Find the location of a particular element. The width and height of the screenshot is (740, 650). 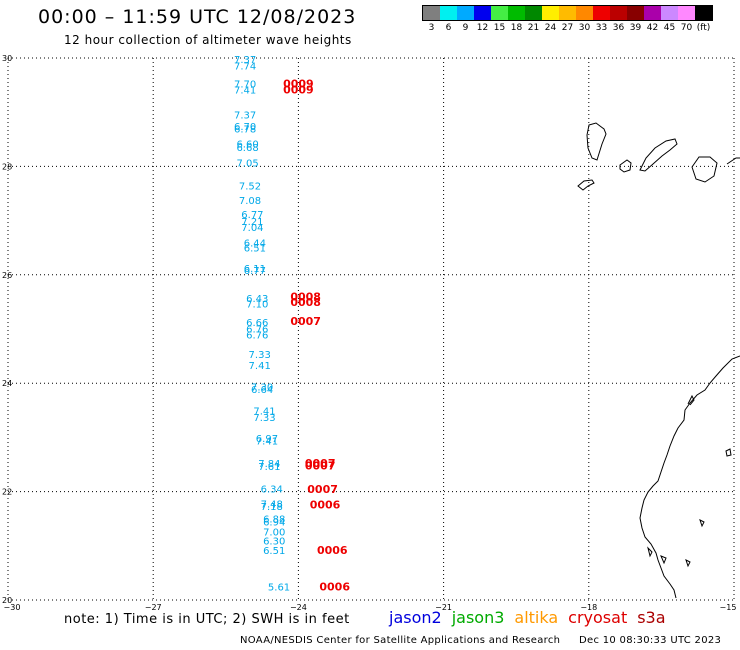

colorbar-label: 9 is located at coordinates (465, 28).